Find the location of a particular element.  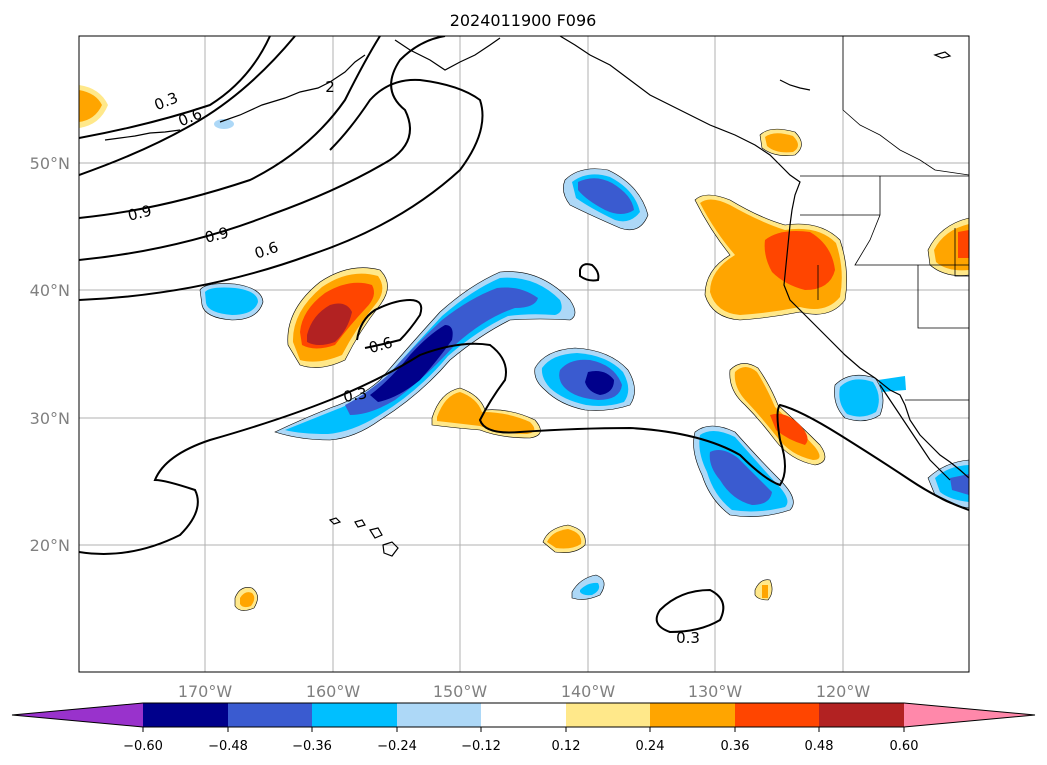

colorbar-tick-label: −0.36 is located at coordinates (312, 746).